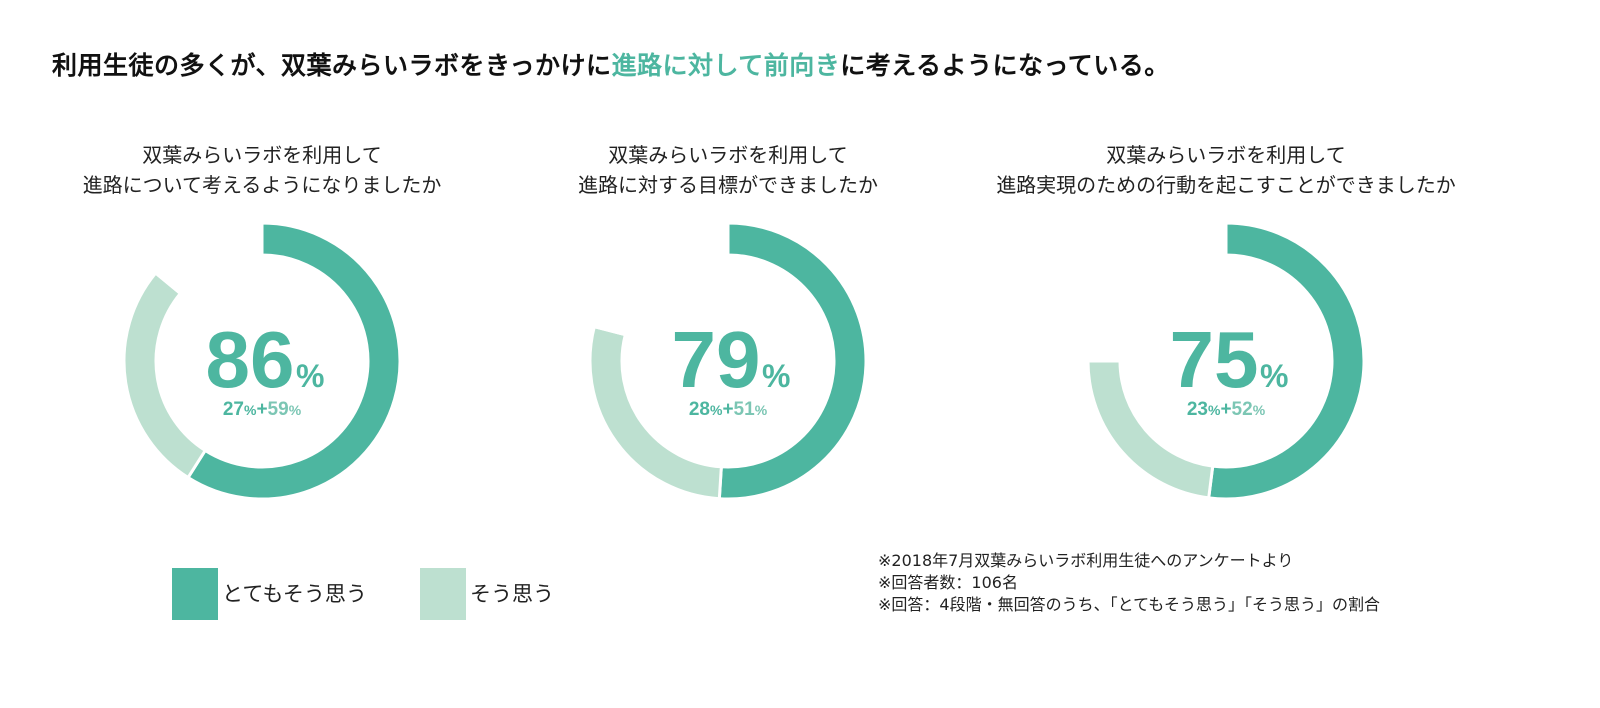  Describe the element at coordinates (726, 65) in the screenshot. I see `headline-highlight: 進路に対して前向き` at that location.